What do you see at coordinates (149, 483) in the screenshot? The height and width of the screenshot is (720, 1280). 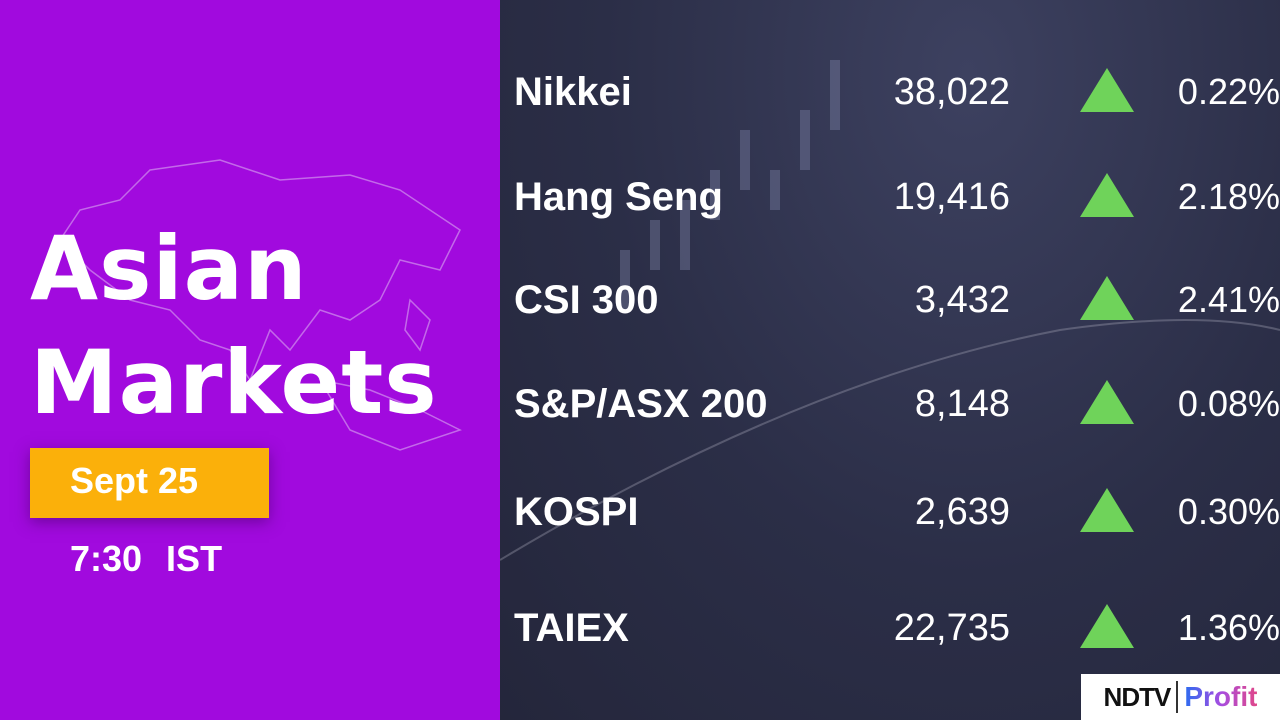 I see `date-badge: Sept 25` at bounding box center [149, 483].